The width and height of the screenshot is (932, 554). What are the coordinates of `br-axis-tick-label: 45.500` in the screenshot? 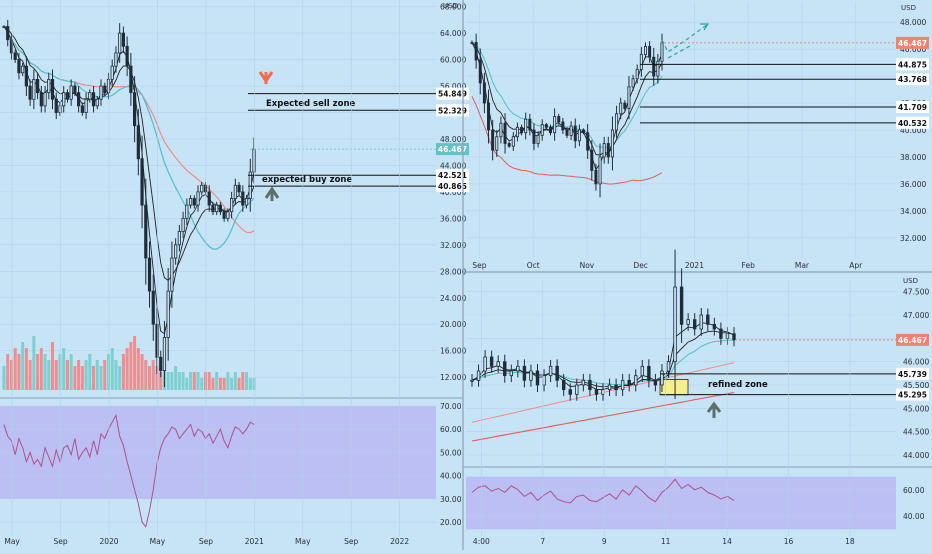 It's located at (916, 385).